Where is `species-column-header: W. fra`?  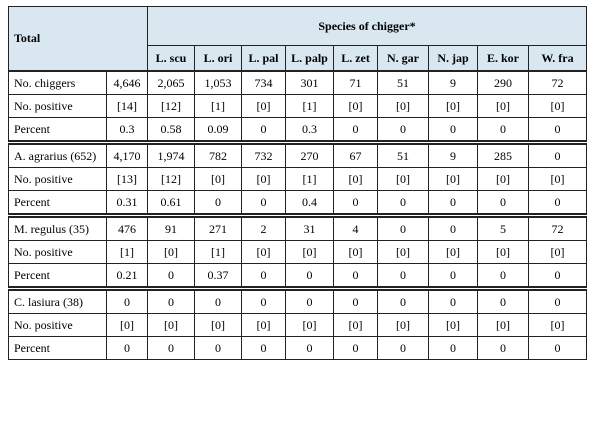
species-column-header: W. fra is located at coordinates (558, 58).